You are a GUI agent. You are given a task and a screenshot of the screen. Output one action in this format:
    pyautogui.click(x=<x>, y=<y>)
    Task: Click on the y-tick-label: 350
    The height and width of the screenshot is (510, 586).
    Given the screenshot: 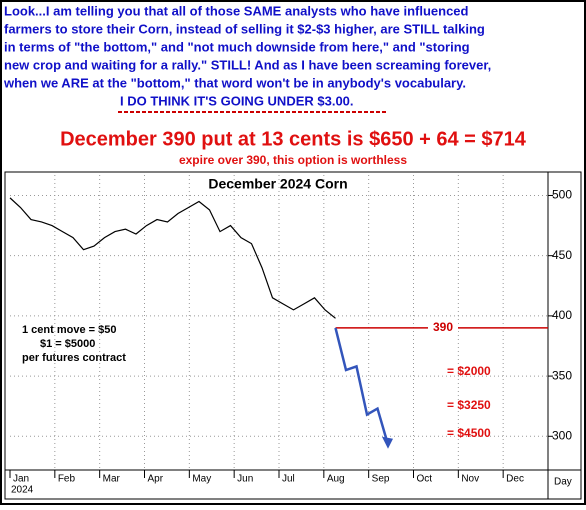 What is the action you would take?
    pyautogui.click(x=562, y=375)
    